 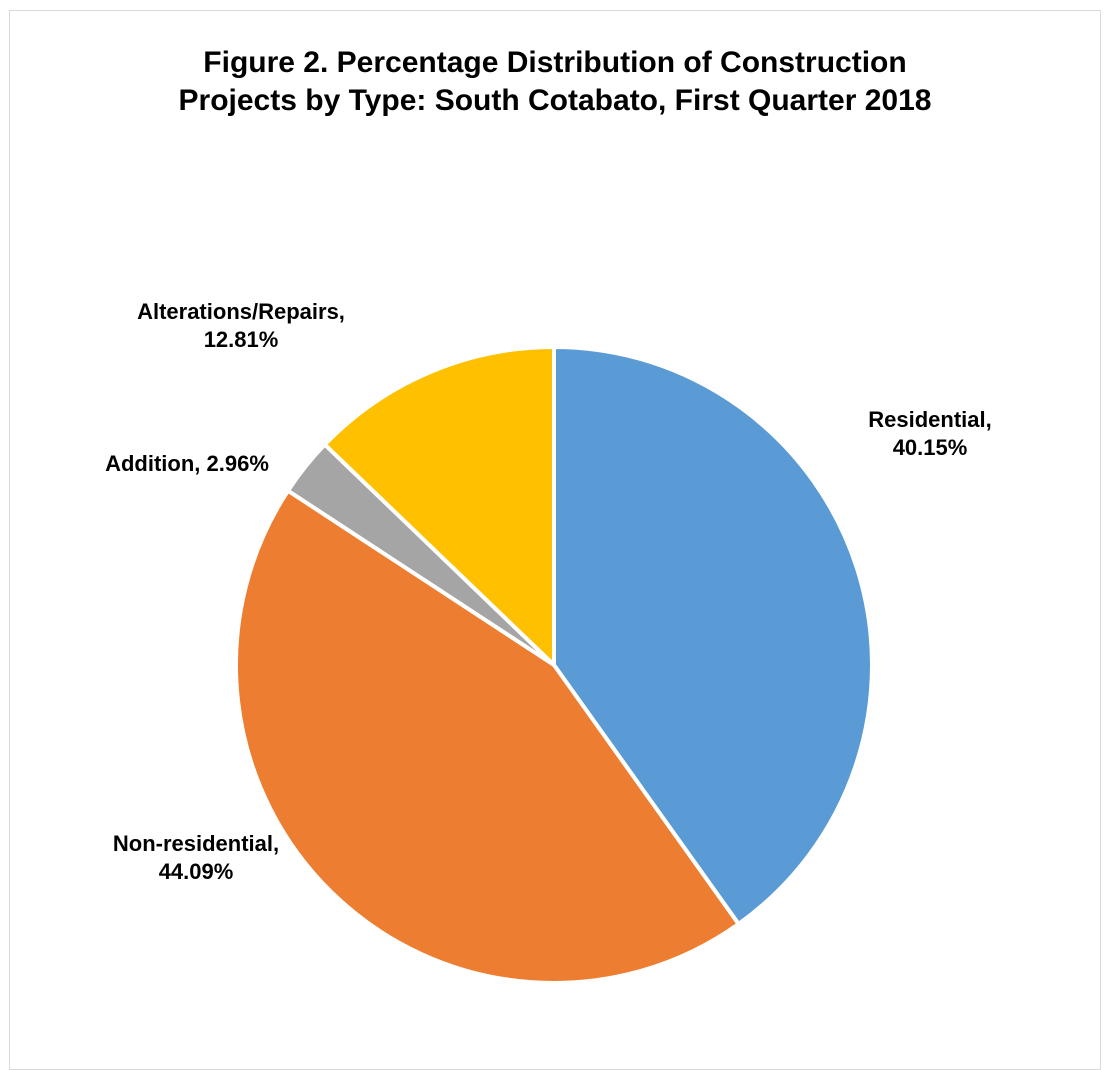 I want to click on data-label-line: Residential,, so click(x=929, y=419).